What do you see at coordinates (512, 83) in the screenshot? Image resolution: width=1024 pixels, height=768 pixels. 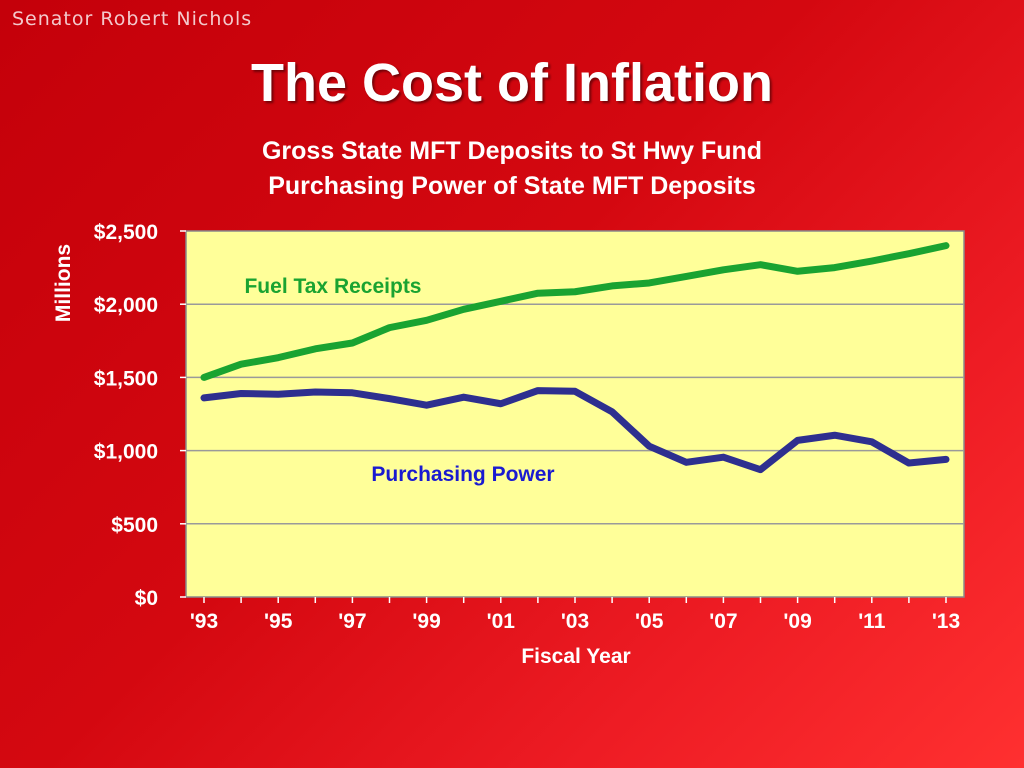 I see `slide-title: The Cost of Inflation` at bounding box center [512, 83].